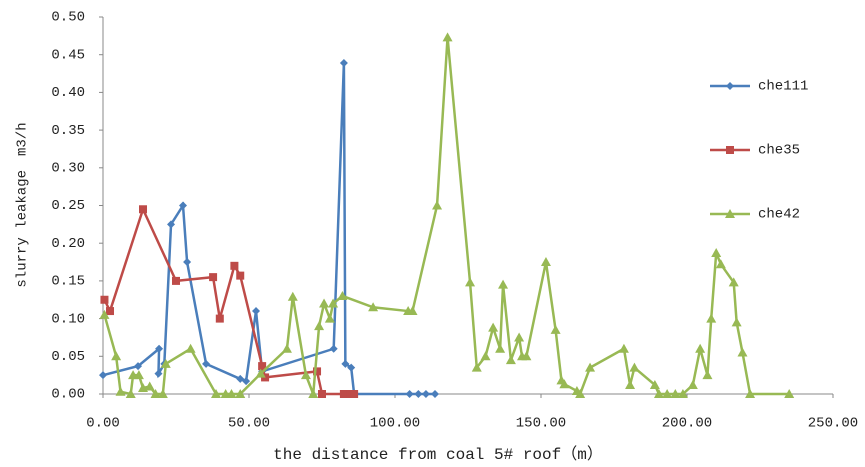 The image size is (865, 467). I want to click on legend-label: che42, so click(779, 215).